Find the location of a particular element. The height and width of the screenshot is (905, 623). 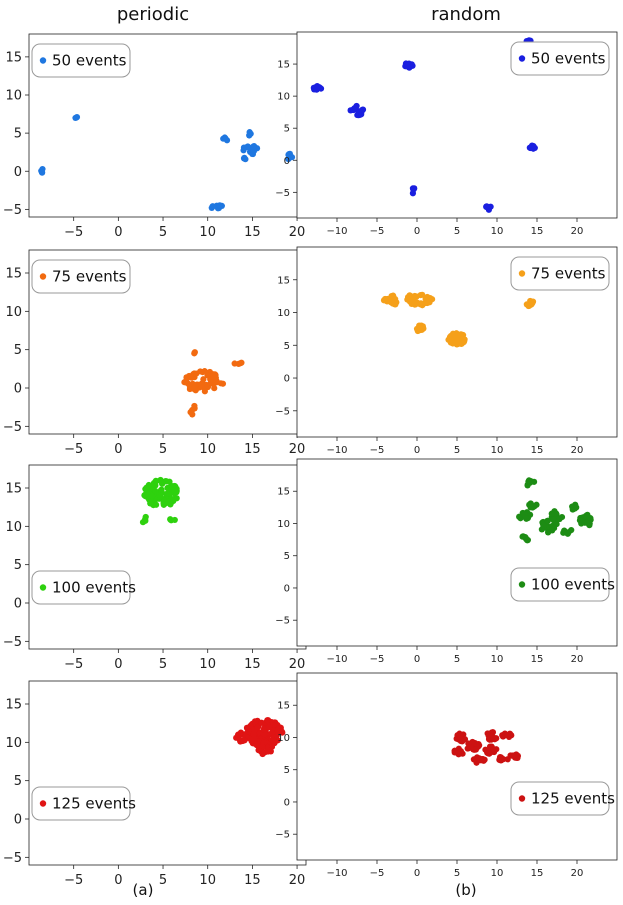

x-tick-label: 15 is located at coordinates (252, 880).